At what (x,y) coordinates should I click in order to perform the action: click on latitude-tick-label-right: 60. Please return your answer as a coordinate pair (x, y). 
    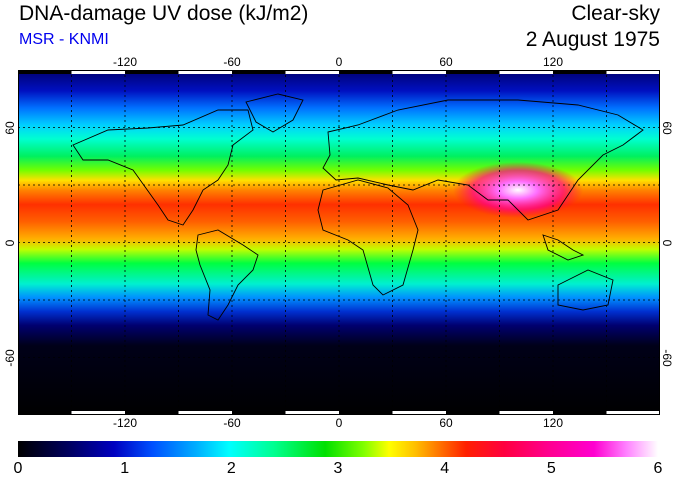
    Looking at the image, I should click on (667, 127).